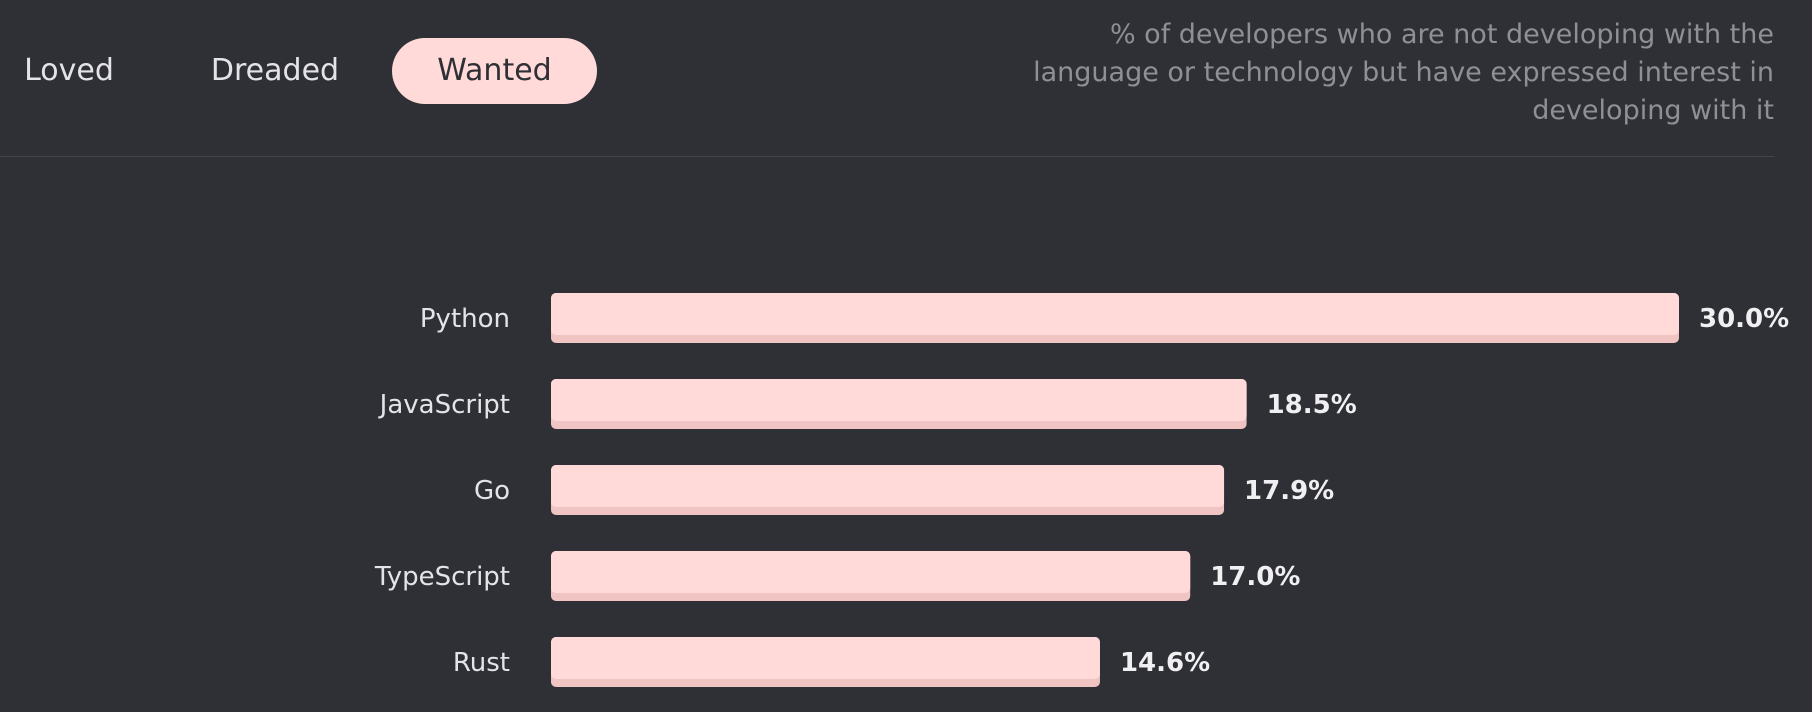  I want to click on bar-rust, so click(825, 658).